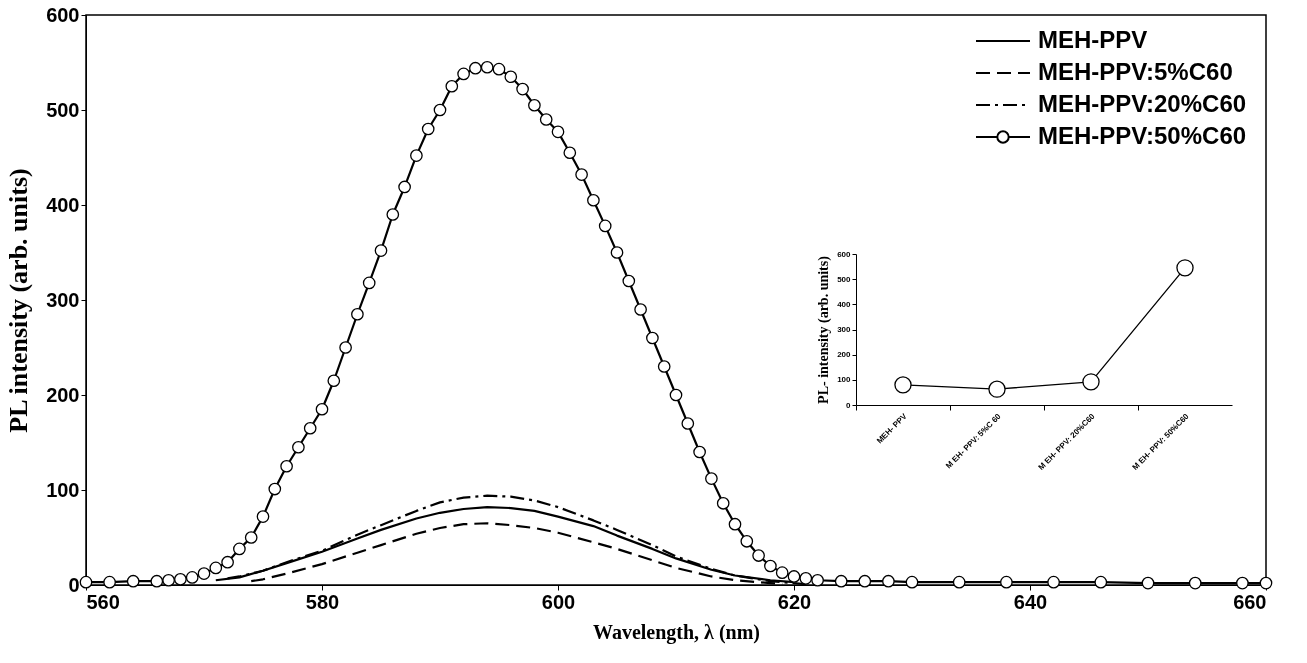  What do you see at coordinates (103, 601) in the screenshot?
I see `x-tick-label: 560` at bounding box center [103, 601].